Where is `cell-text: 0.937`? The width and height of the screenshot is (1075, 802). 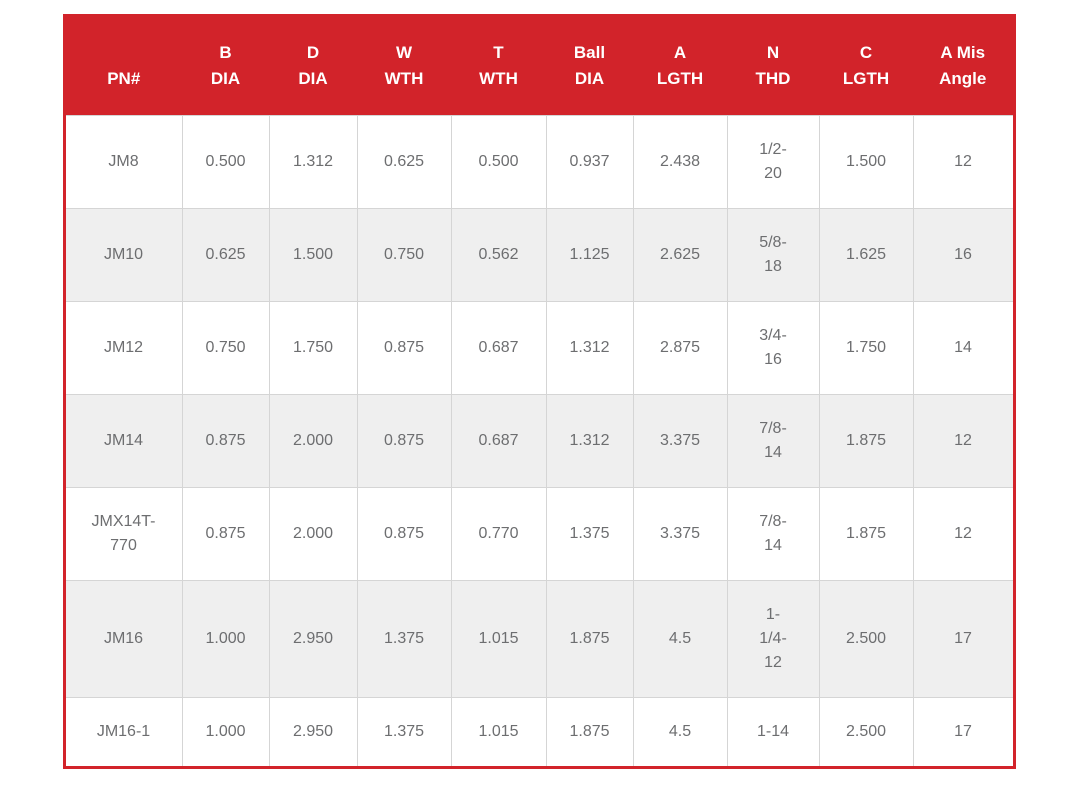 cell-text: 0.937 is located at coordinates (589, 161).